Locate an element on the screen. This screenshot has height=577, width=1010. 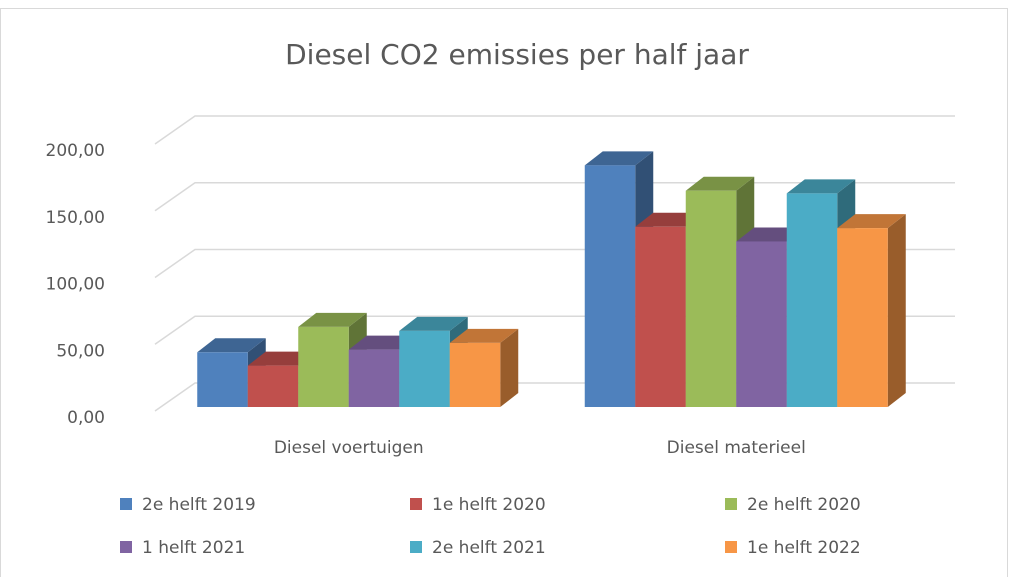
grid-line is located at coordinates (554, 130).